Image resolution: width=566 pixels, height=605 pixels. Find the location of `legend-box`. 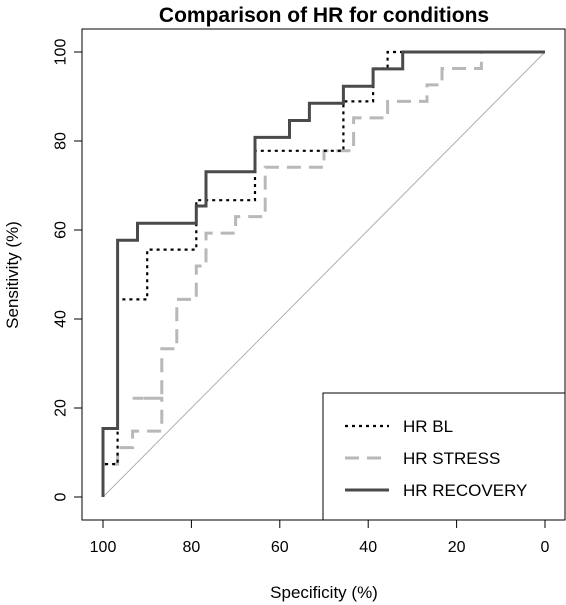

legend-box is located at coordinates (444, 456).